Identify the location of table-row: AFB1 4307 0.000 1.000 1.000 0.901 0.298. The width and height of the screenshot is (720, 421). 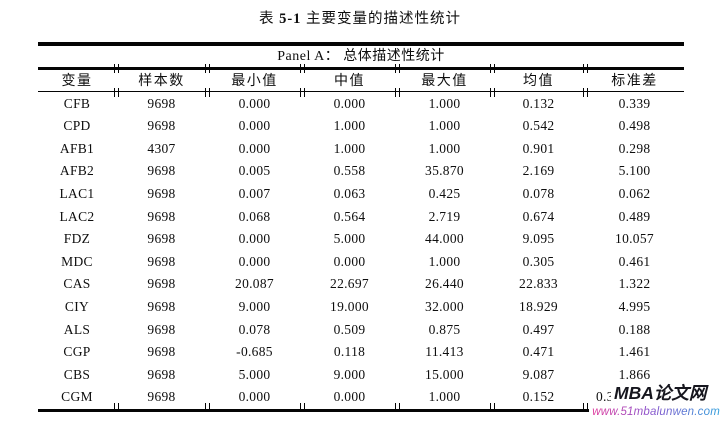
(361, 148).